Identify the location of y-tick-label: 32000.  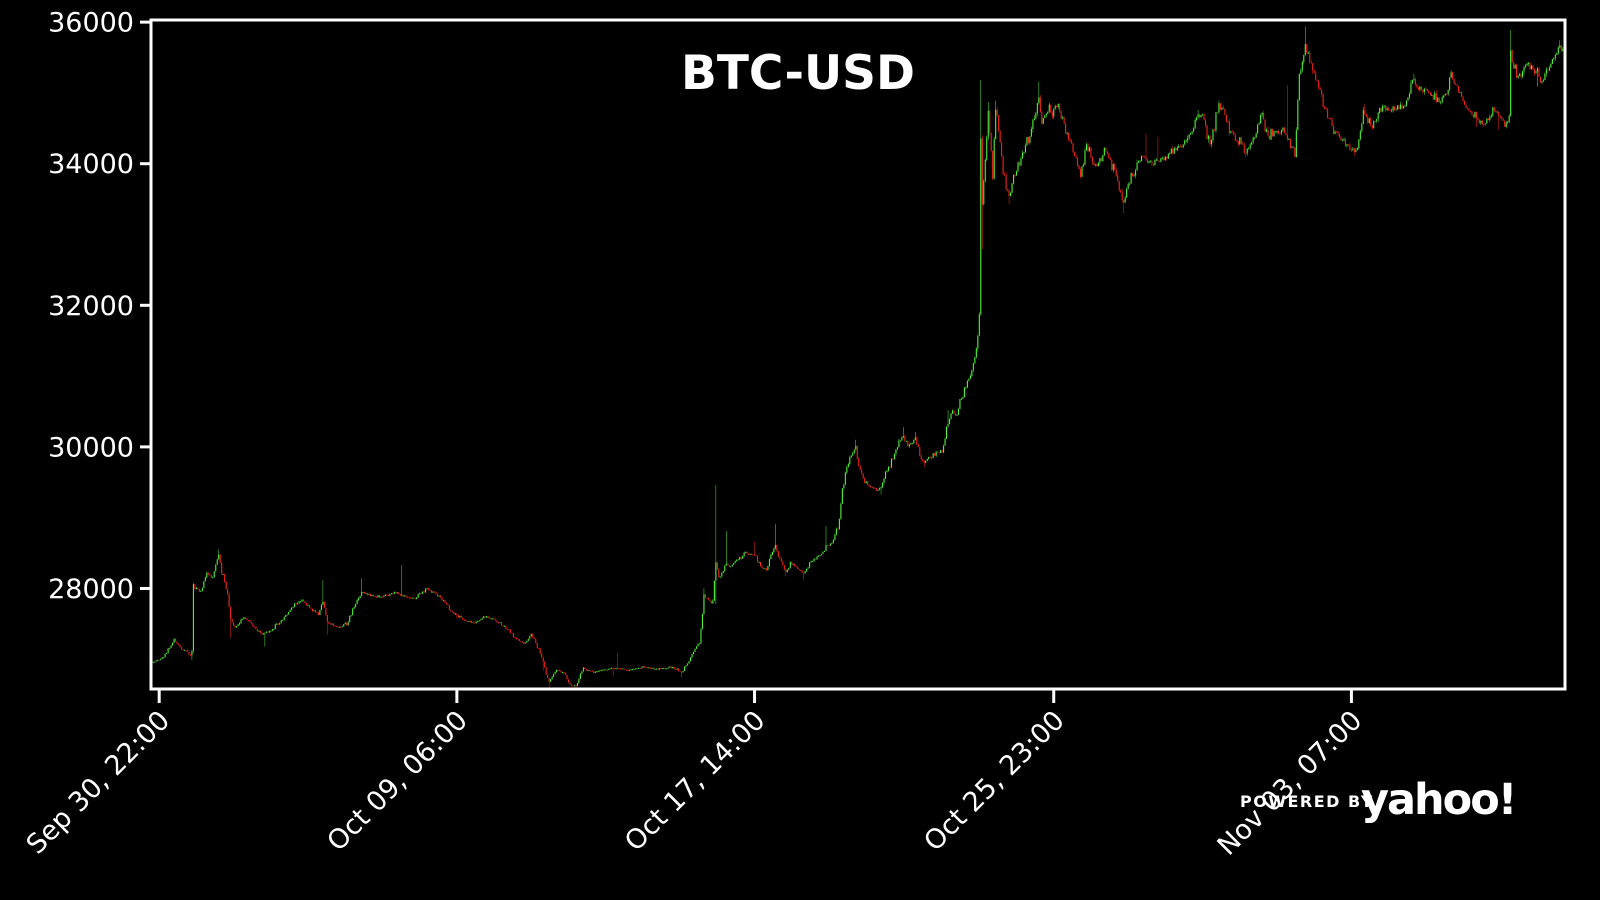
(91, 306).